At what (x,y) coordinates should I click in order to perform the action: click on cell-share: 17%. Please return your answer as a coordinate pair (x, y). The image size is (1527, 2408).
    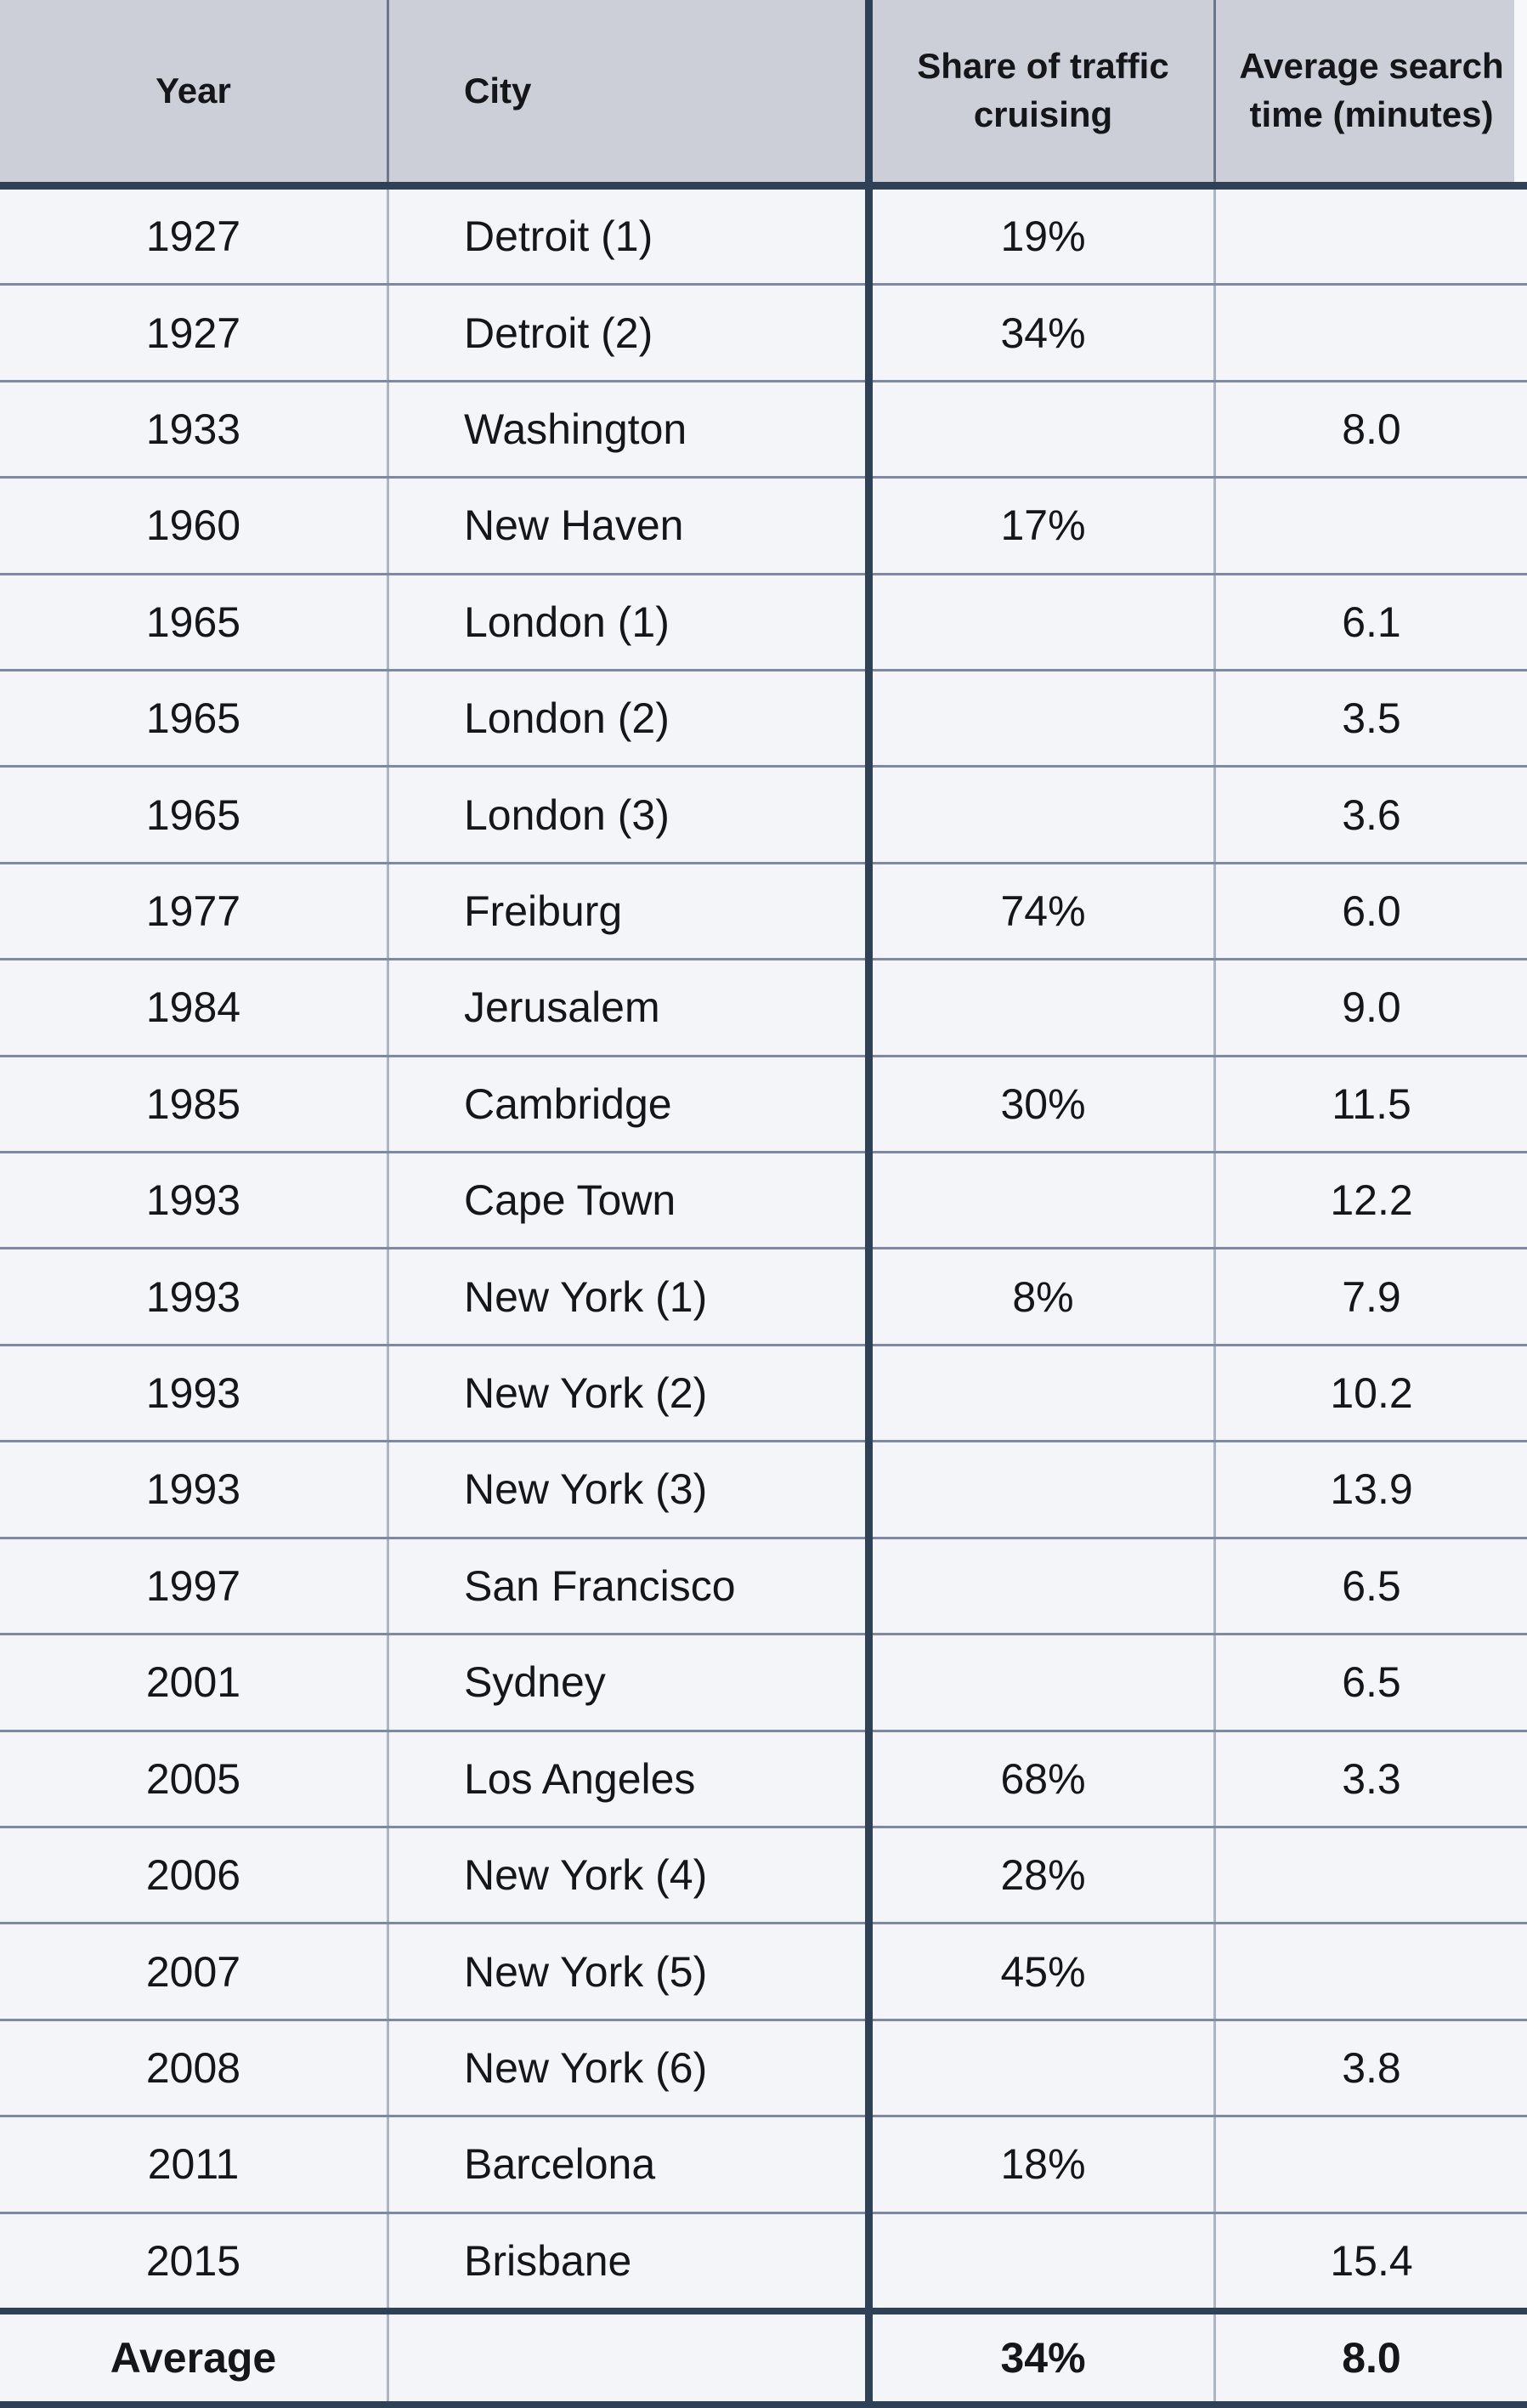
    Looking at the image, I should click on (1045, 526).